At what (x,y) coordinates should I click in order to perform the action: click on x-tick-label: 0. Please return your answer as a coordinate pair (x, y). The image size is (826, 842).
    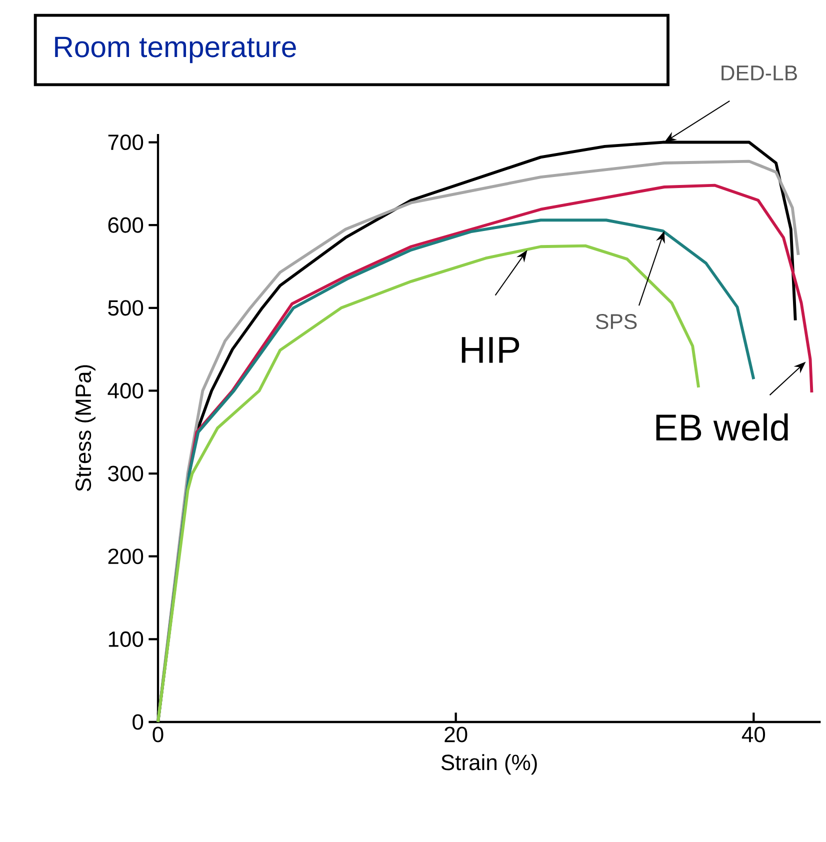
    Looking at the image, I should click on (158, 734).